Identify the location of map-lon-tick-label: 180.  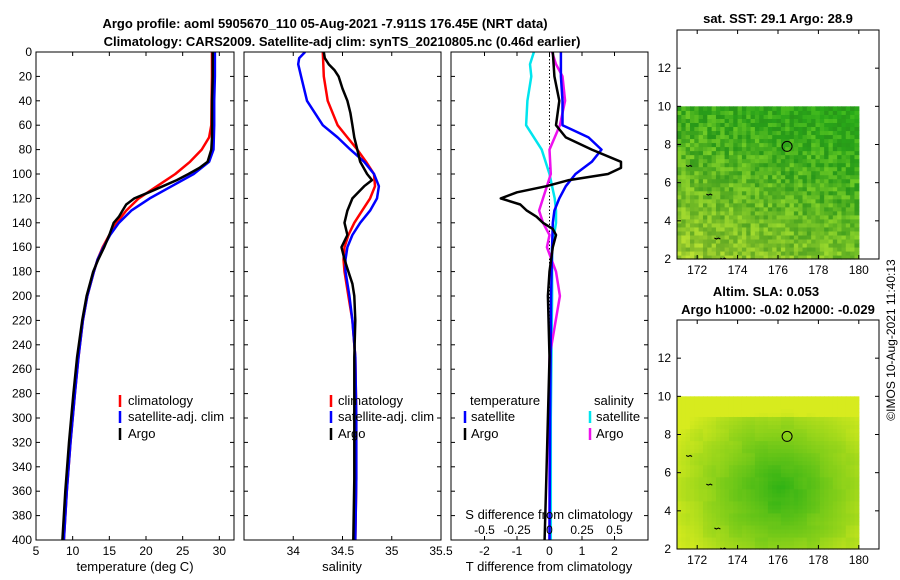
(859, 270).